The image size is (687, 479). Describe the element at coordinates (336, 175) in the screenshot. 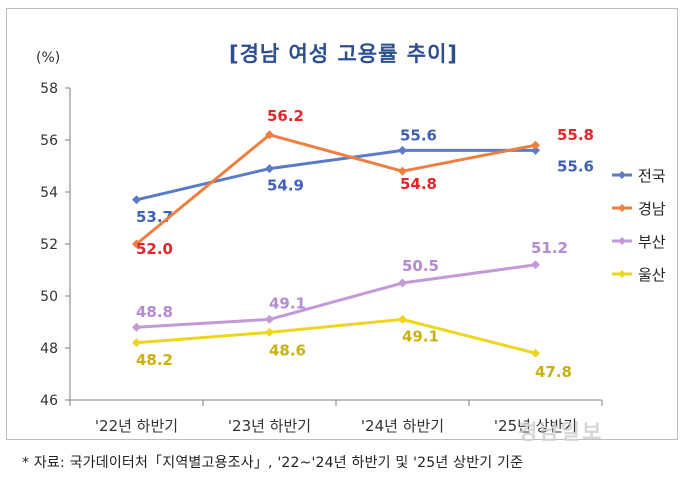

I see `series-line-전국` at that location.